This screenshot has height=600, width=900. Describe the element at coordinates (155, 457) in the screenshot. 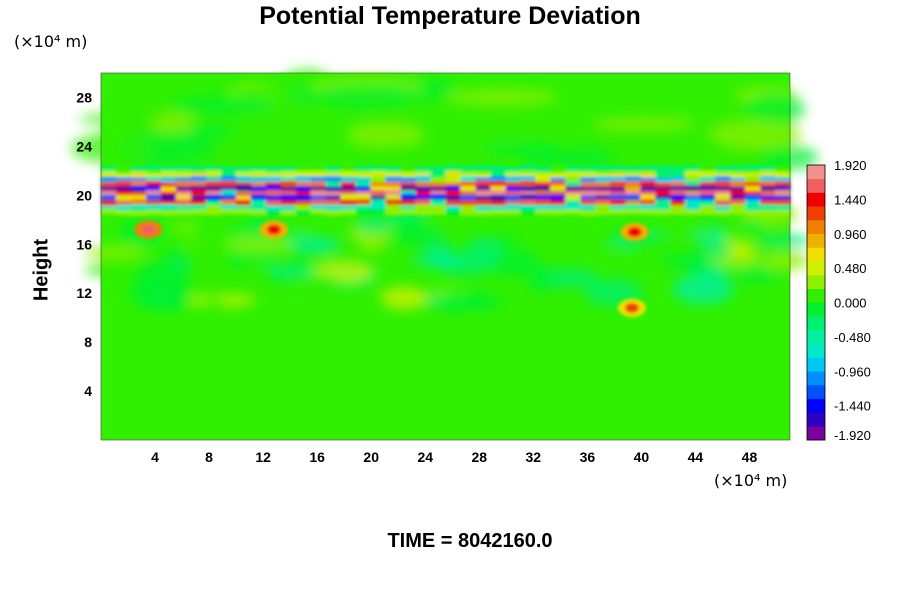

I see `x-tick-label: 4` at that location.